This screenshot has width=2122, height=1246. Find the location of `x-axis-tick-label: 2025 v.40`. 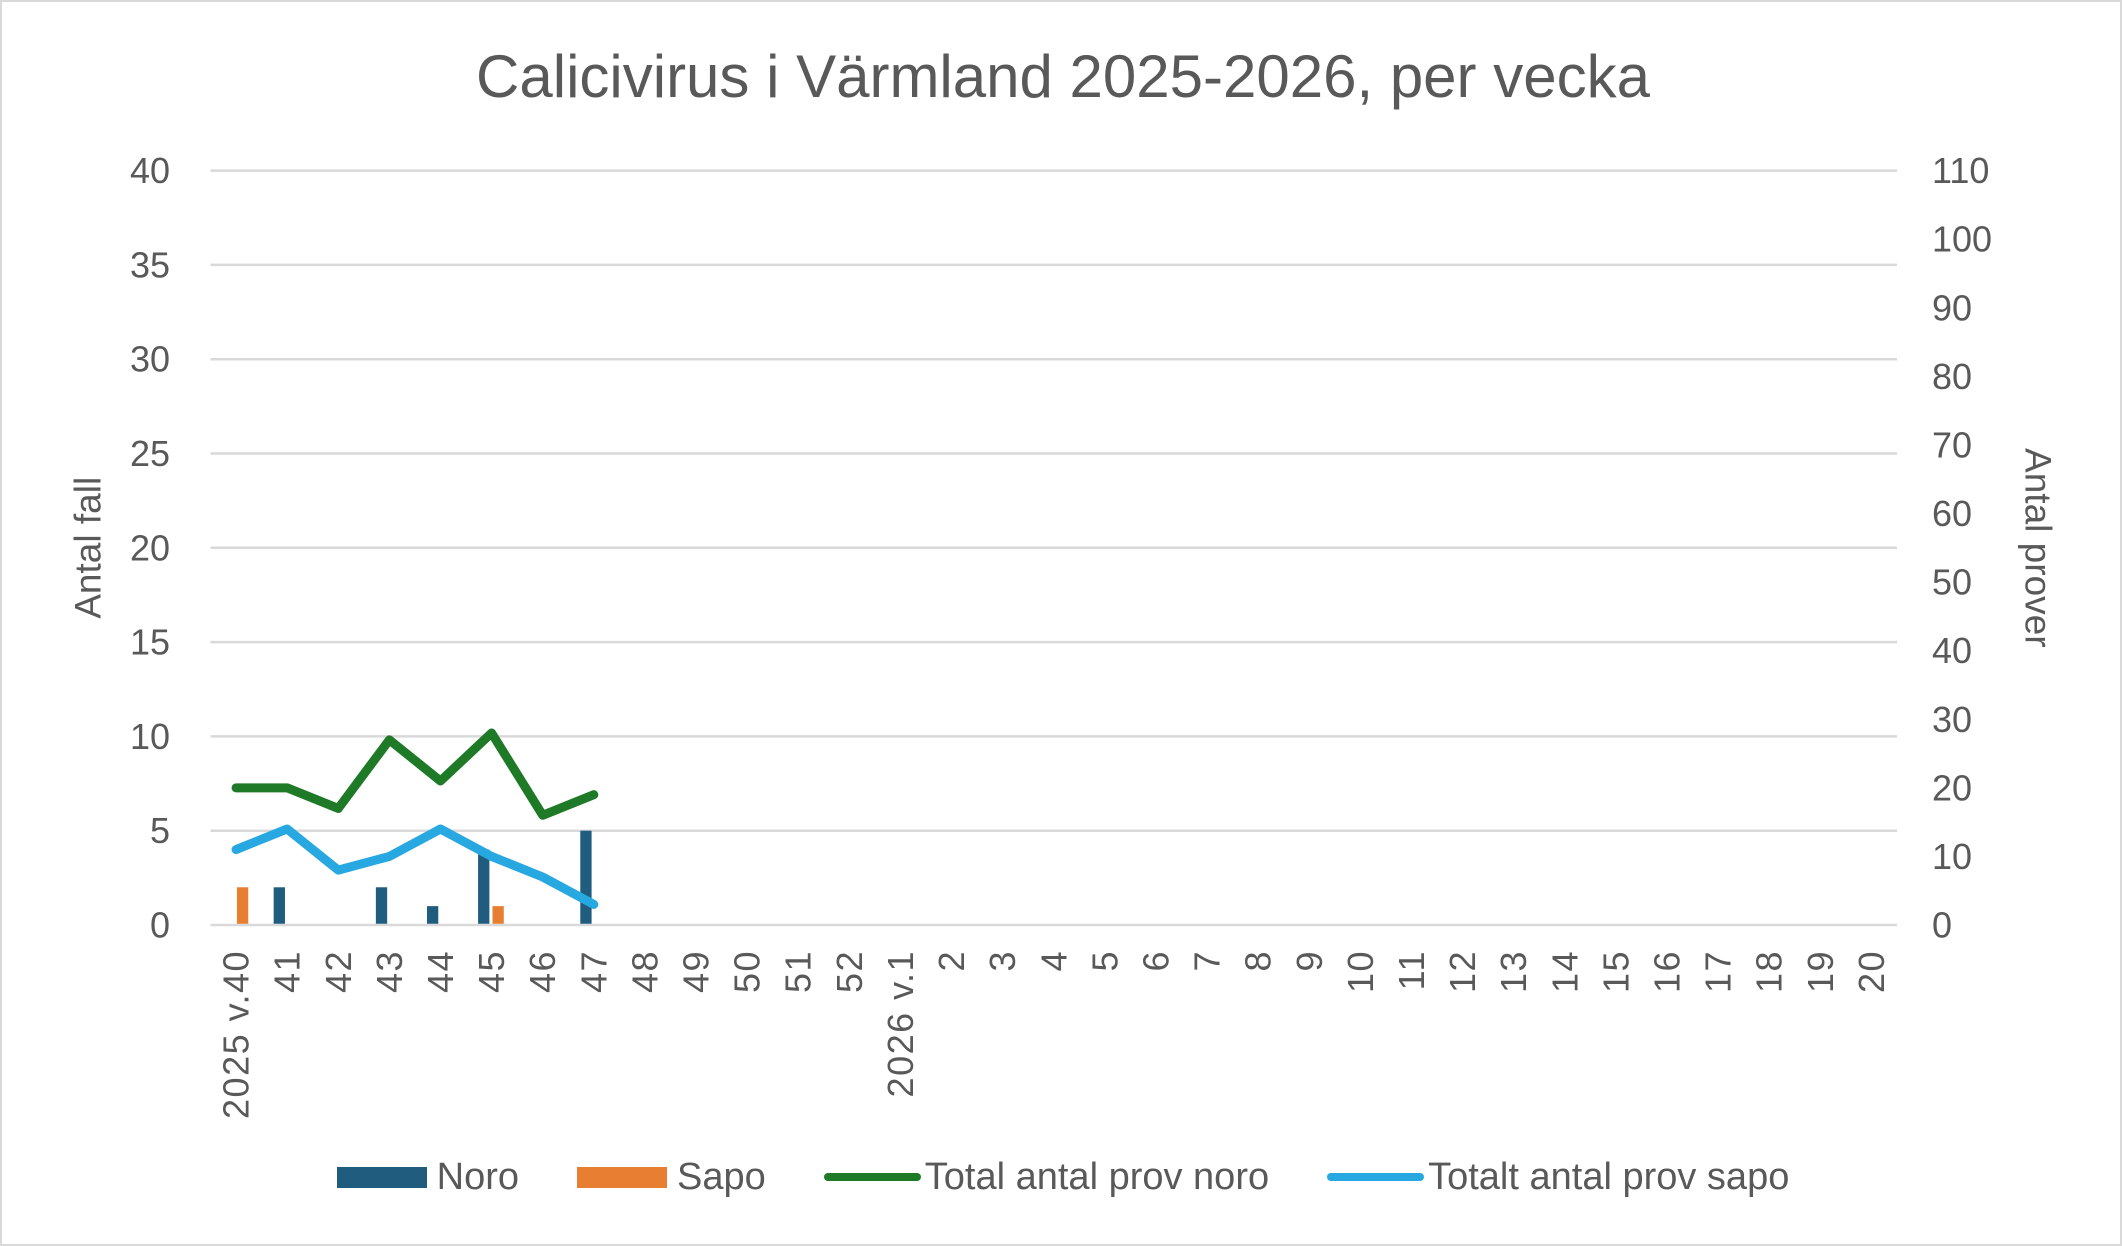

x-axis-tick-label: 2025 v.40 is located at coordinates (236, 1034).